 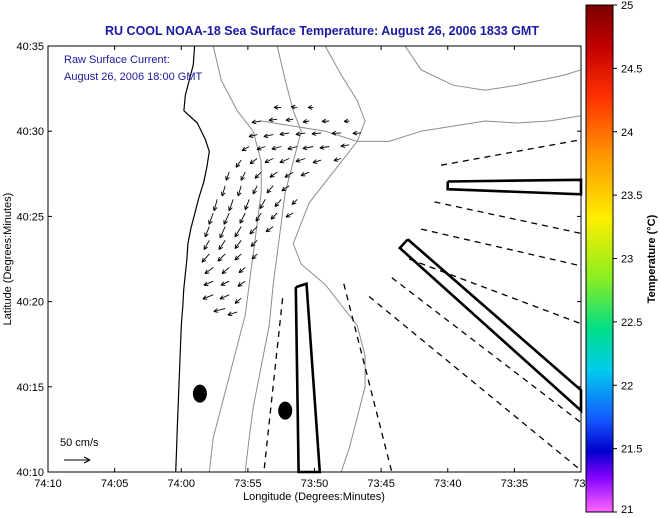 I want to click on colorbar-tick-label: 22, so click(x=627, y=386).